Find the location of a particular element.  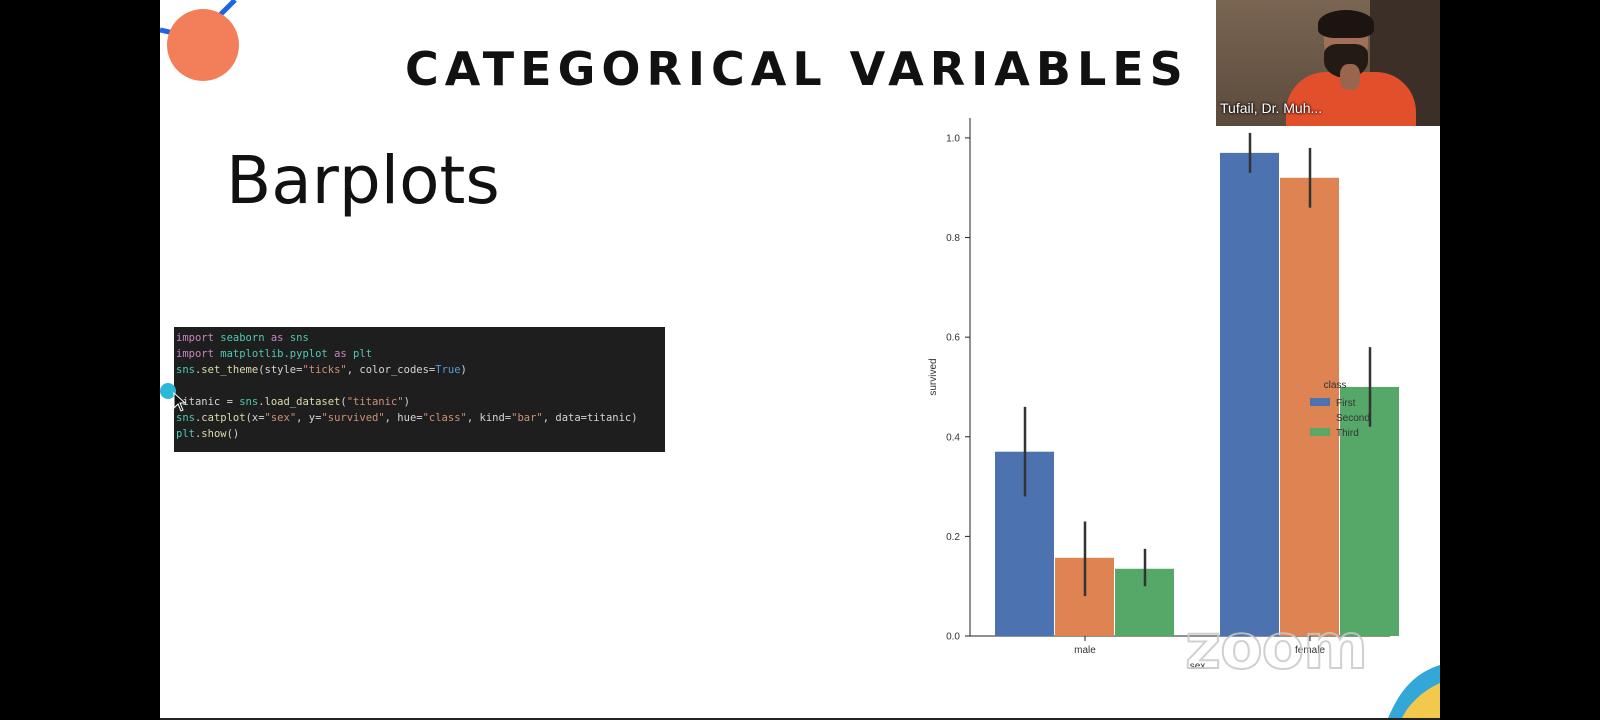

legend-swatch-first is located at coordinates (1320, 402).